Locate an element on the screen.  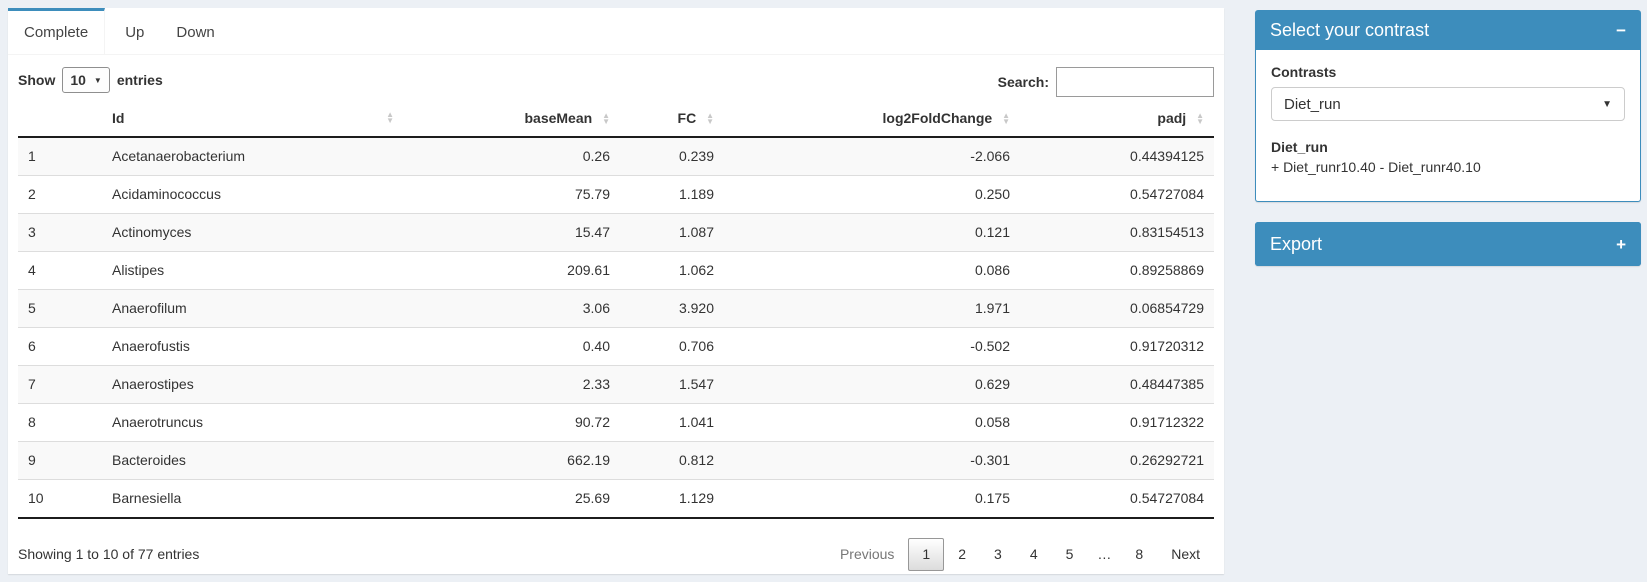
tab-complete: Complete is located at coordinates (57, 31).